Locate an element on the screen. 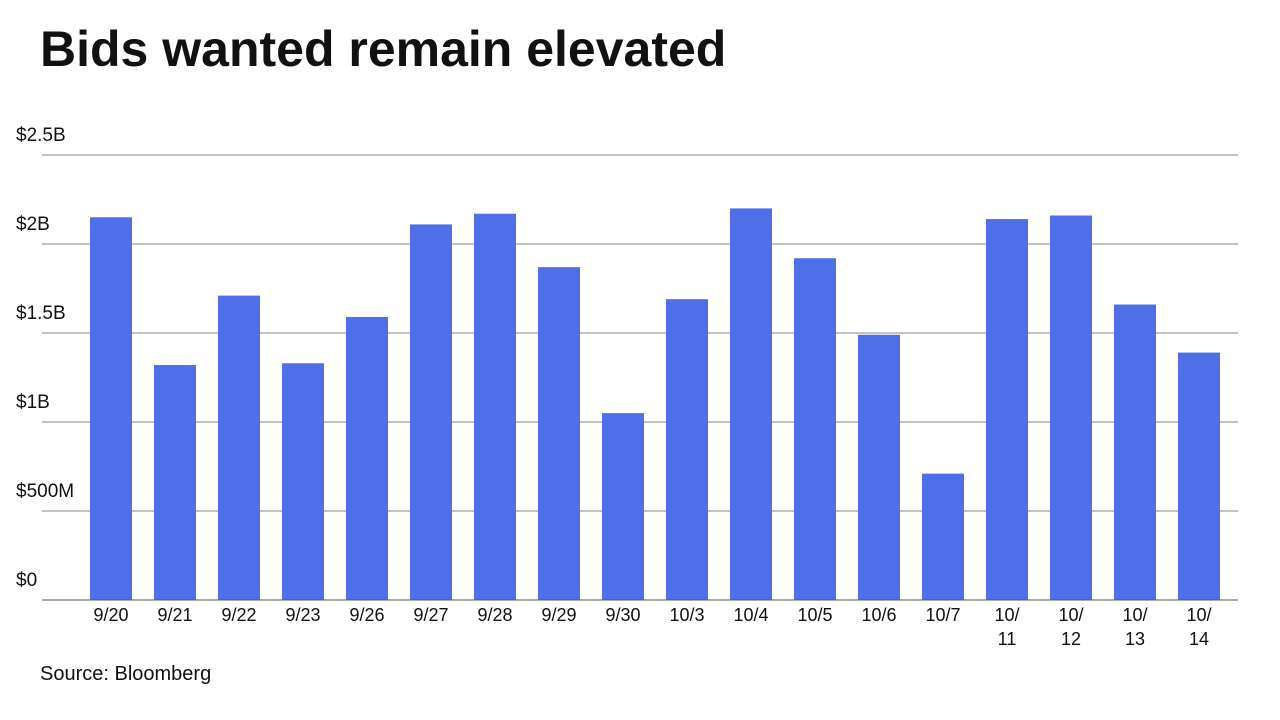 The width and height of the screenshot is (1280, 720). x-tick-label: 9/29 is located at coordinates (558, 615).